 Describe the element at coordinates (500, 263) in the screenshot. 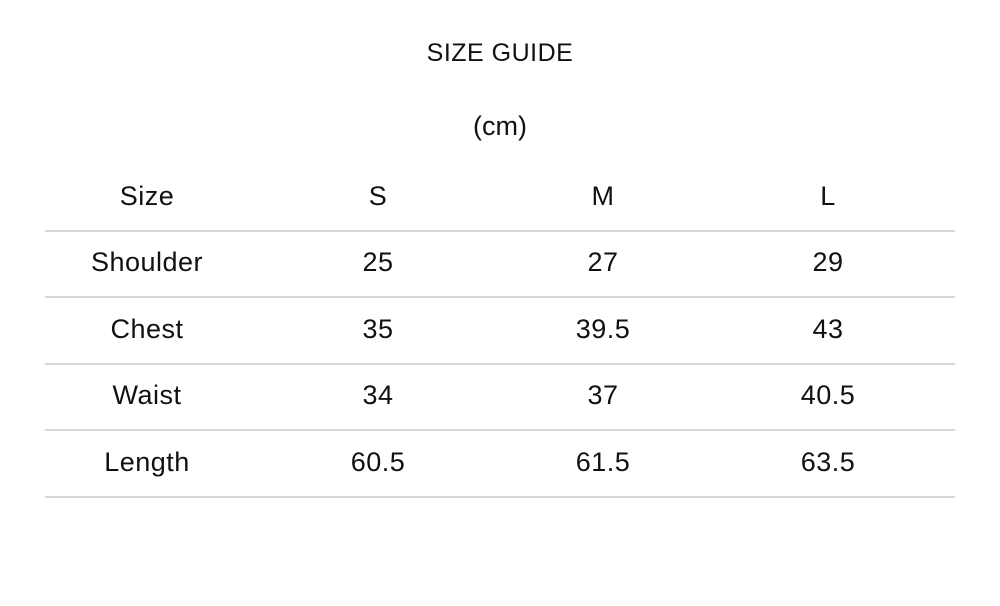

I see `table-row: Shoulder 25 27 29` at that location.